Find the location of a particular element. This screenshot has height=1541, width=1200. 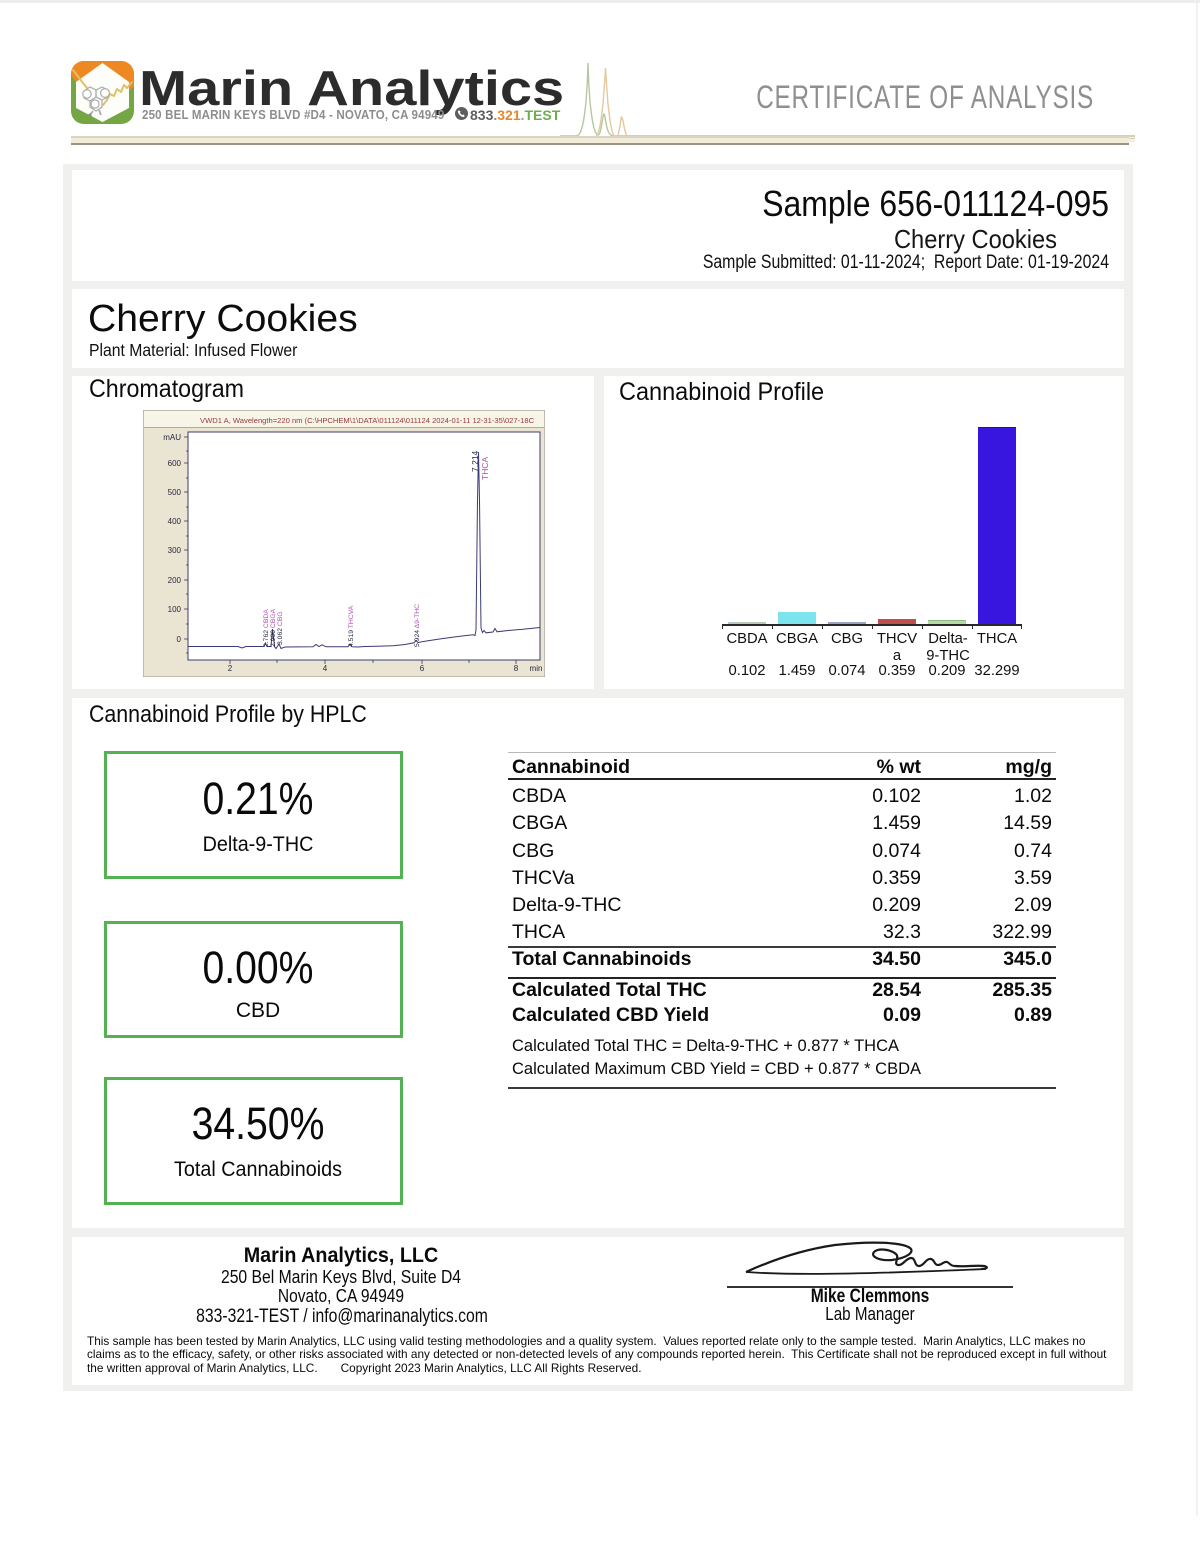

svg-text: 6 is located at coordinates (422, 668).